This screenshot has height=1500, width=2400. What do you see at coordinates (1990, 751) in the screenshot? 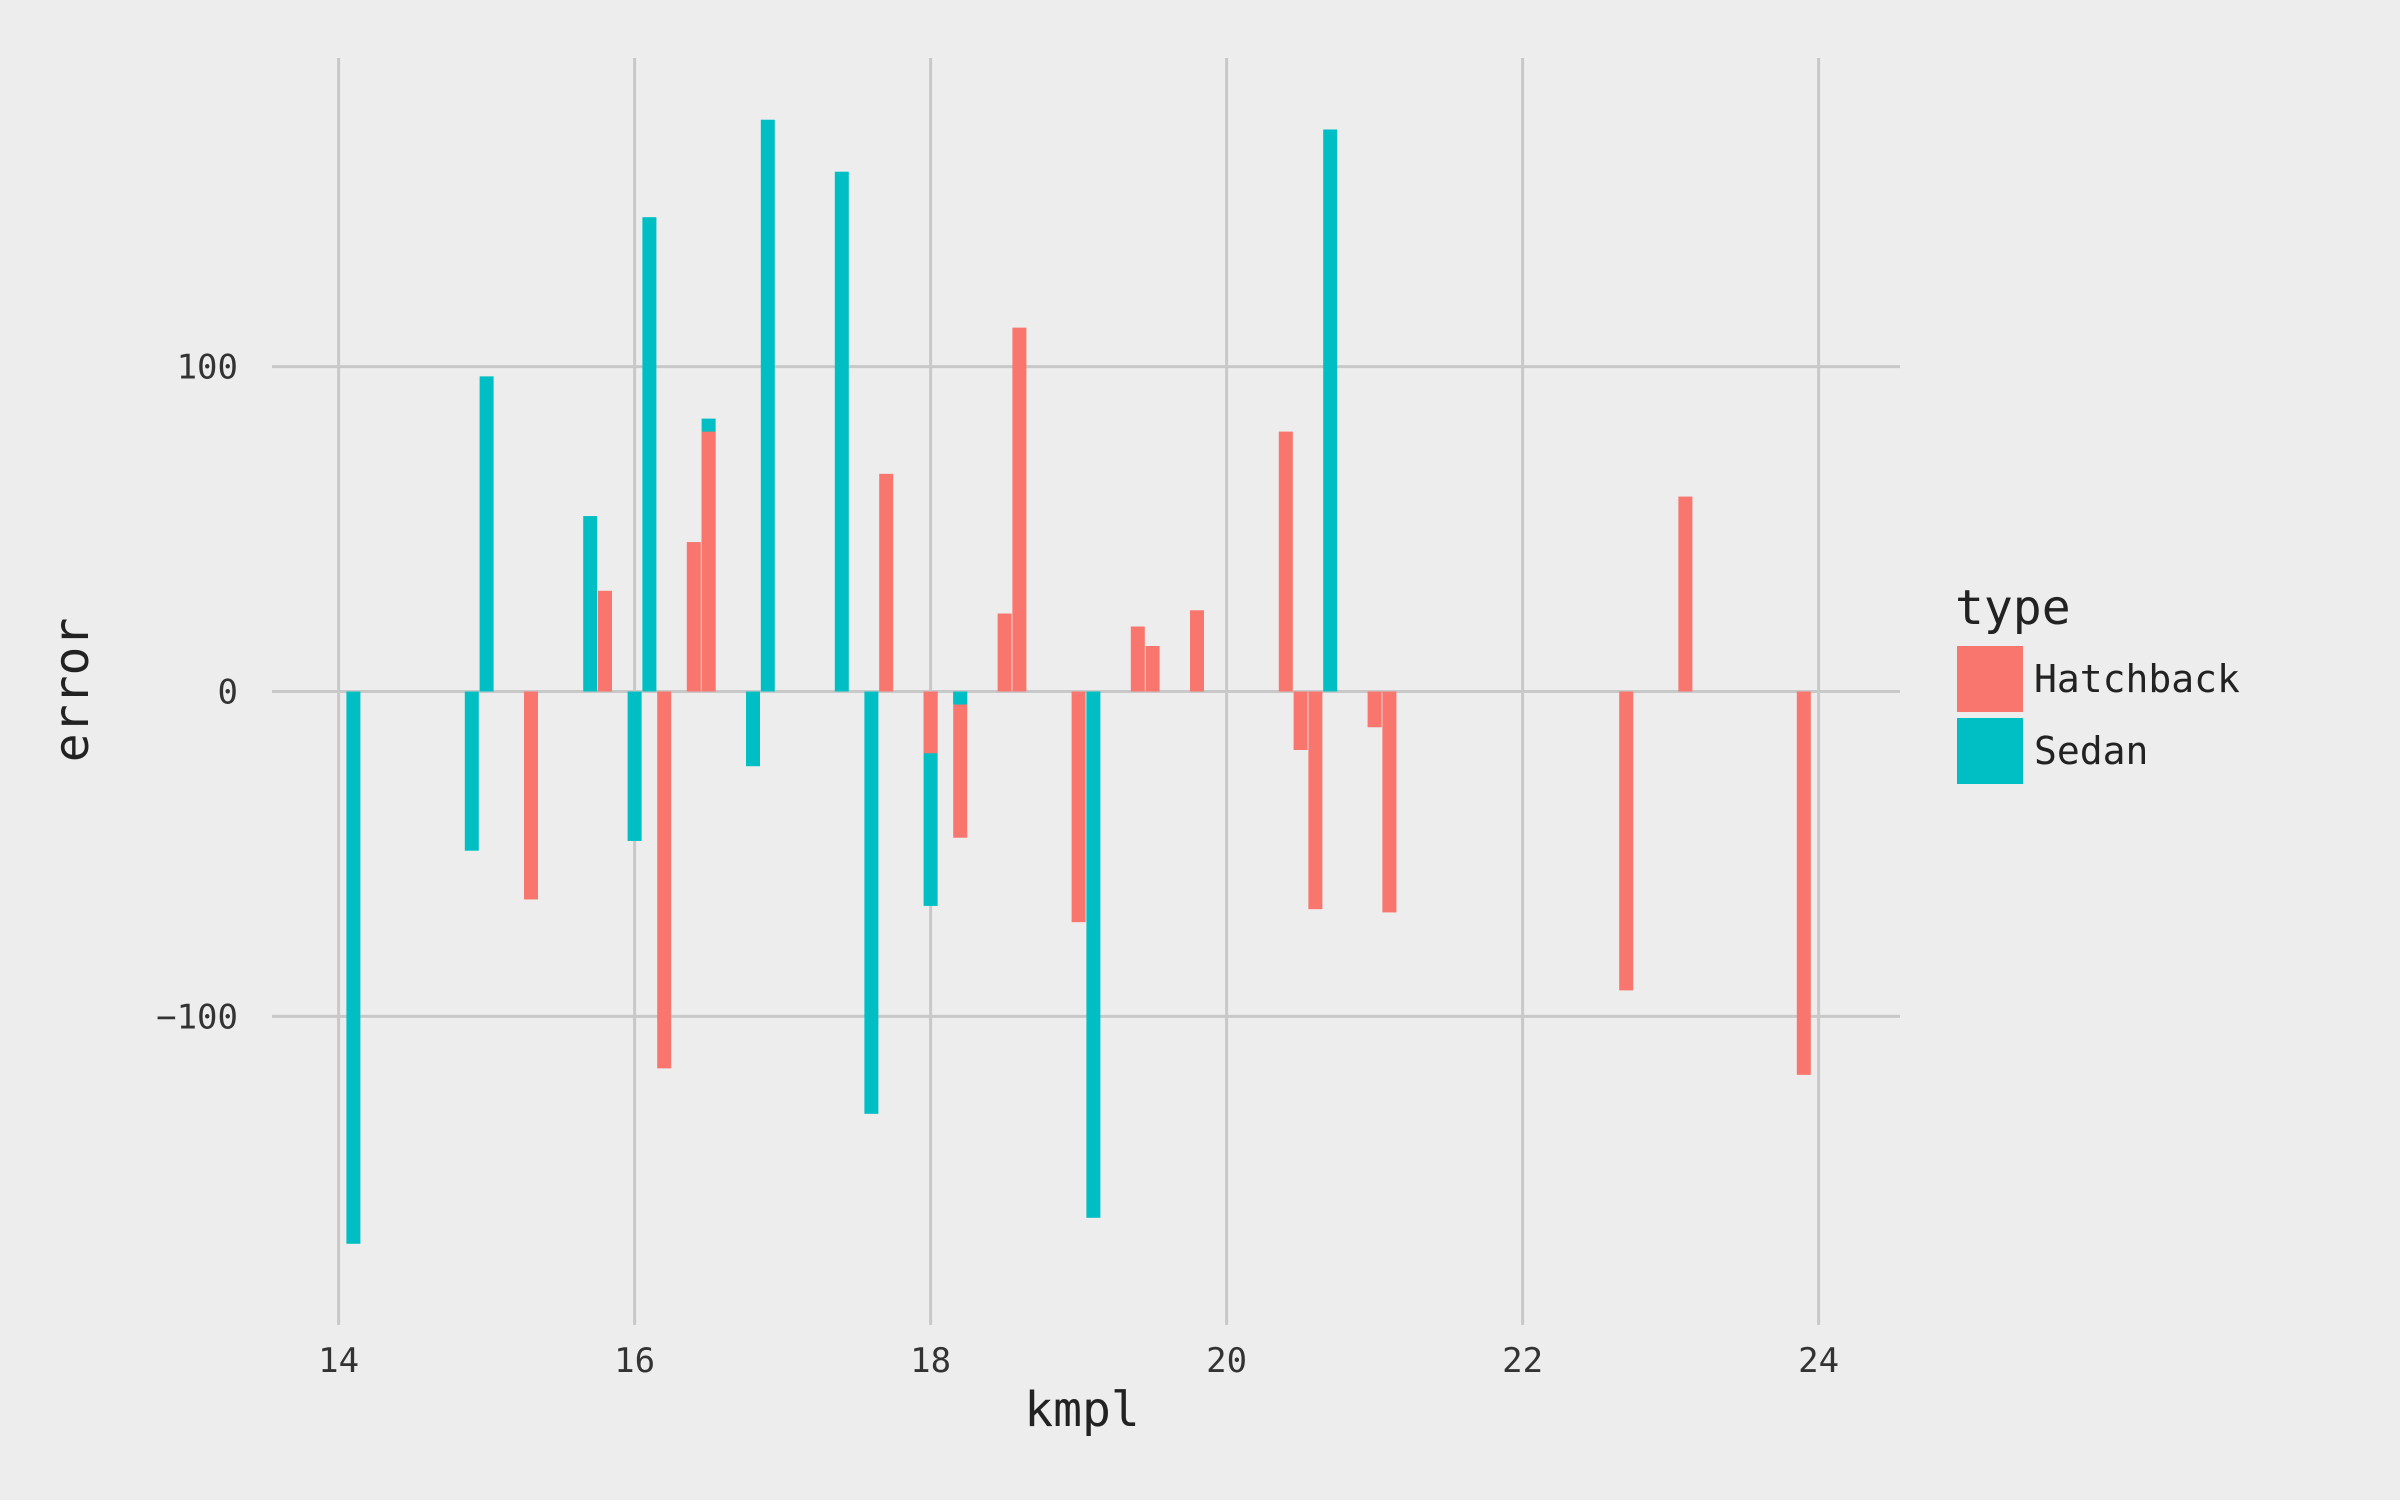
I see `legend-swatch-sedan` at bounding box center [1990, 751].